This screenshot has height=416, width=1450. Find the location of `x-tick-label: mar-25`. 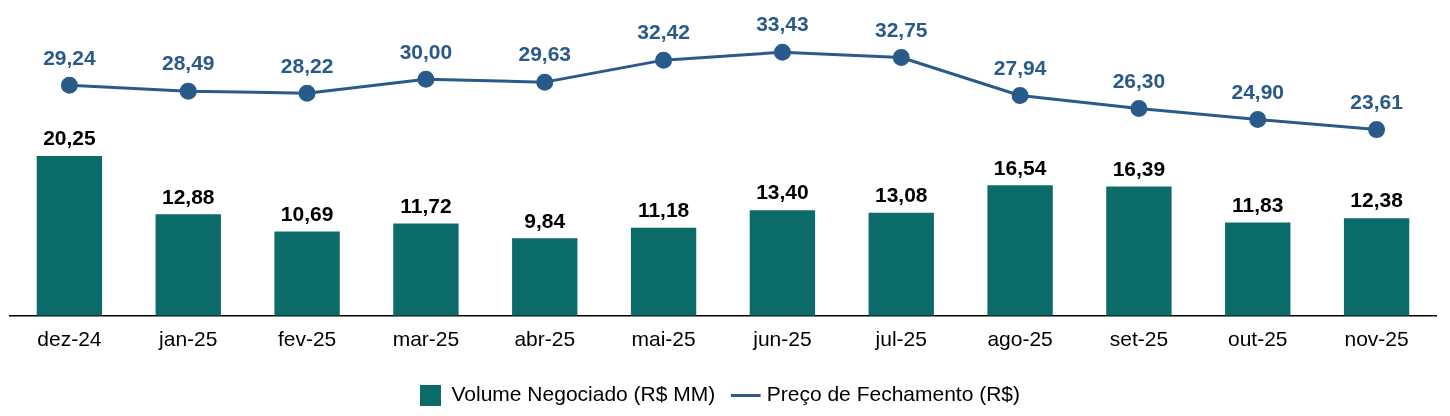

x-tick-label: mar-25 is located at coordinates (426, 339).